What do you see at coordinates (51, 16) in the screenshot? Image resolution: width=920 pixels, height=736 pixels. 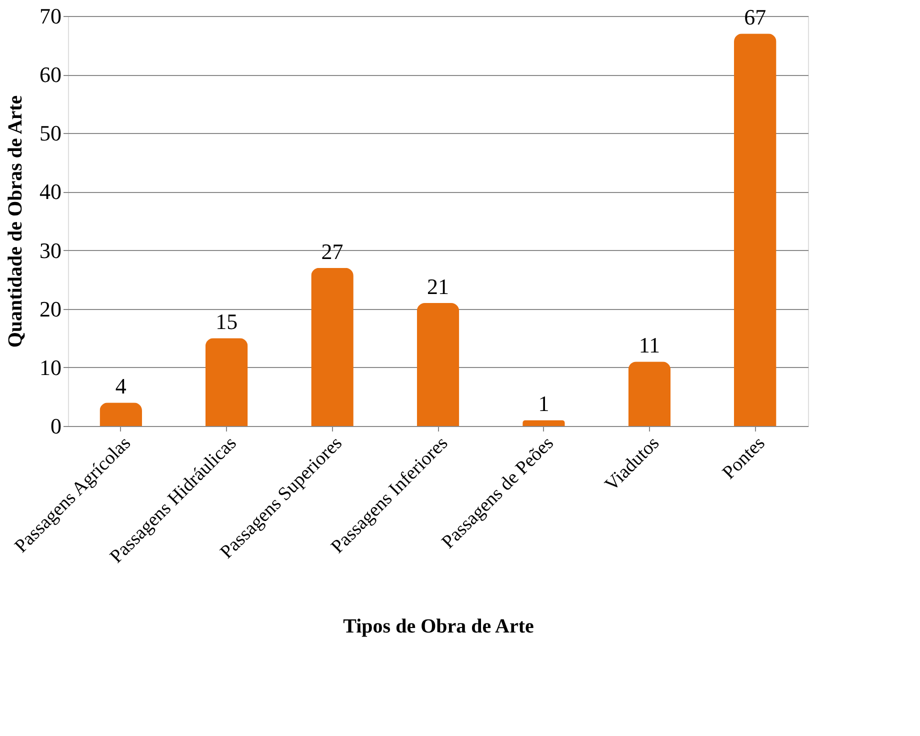 I see `y-tick-label: 70` at bounding box center [51, 16].